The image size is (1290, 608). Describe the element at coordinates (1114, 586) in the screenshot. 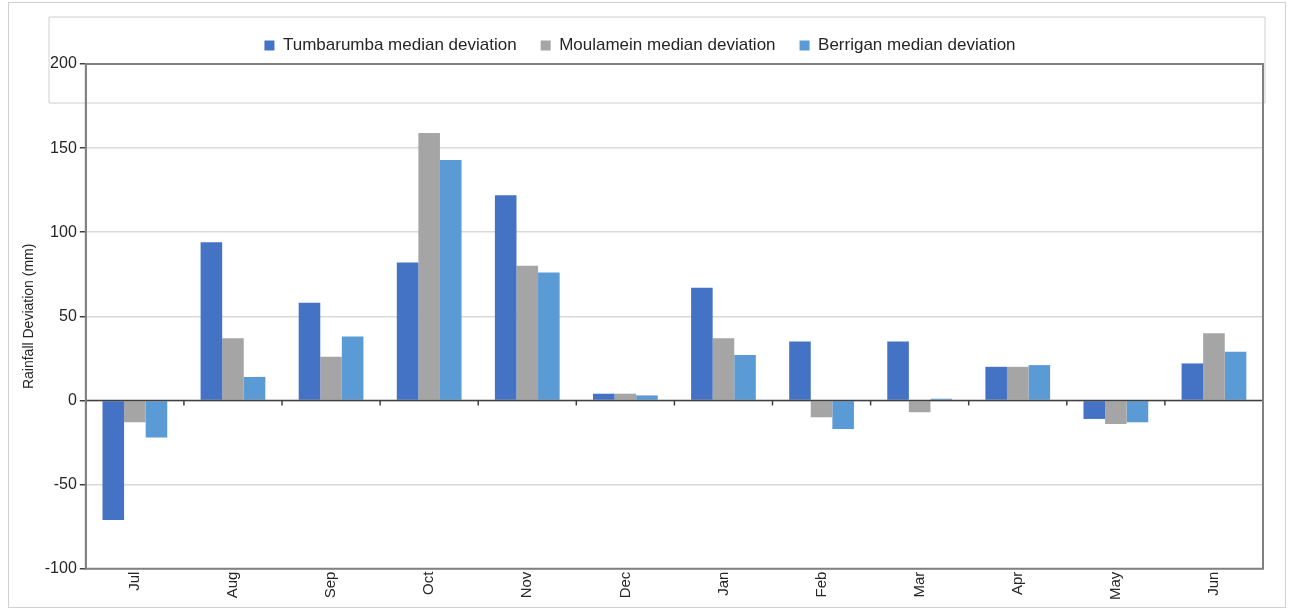

I see `x-tick-label: May` at that location.